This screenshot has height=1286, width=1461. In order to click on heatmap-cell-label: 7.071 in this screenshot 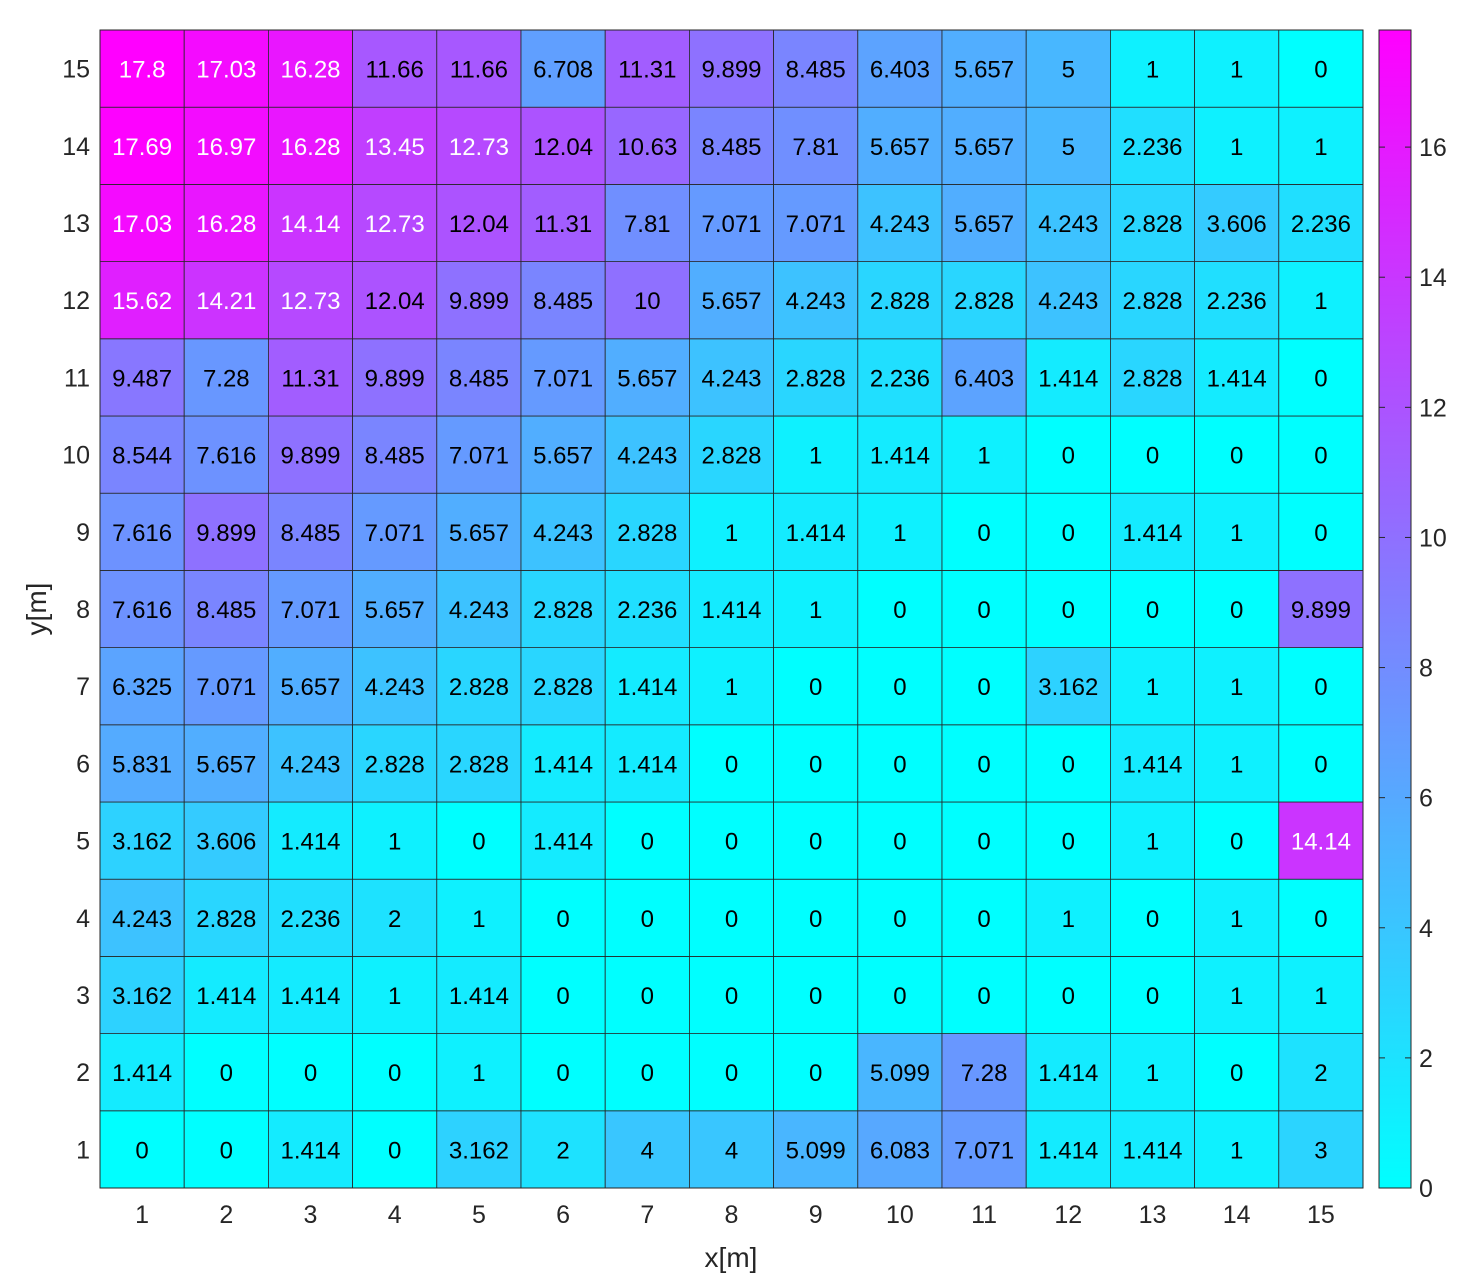, I will do `click(310, 610)`.